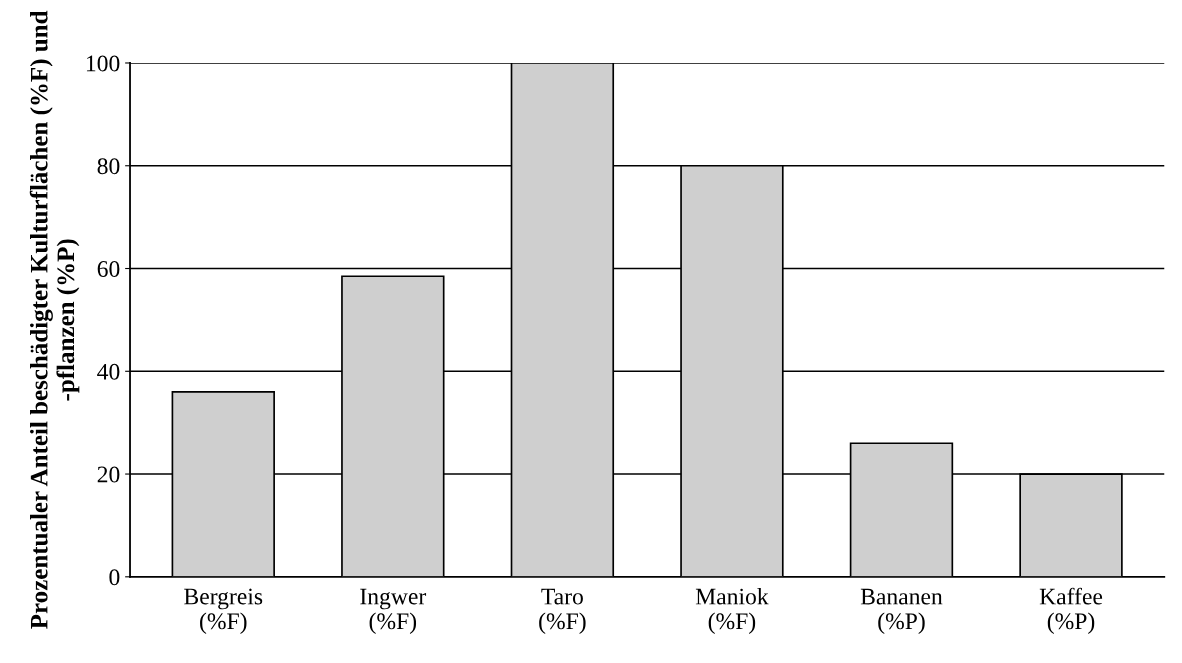  I want to click on y-tick-label: 40, so click(108, 371).